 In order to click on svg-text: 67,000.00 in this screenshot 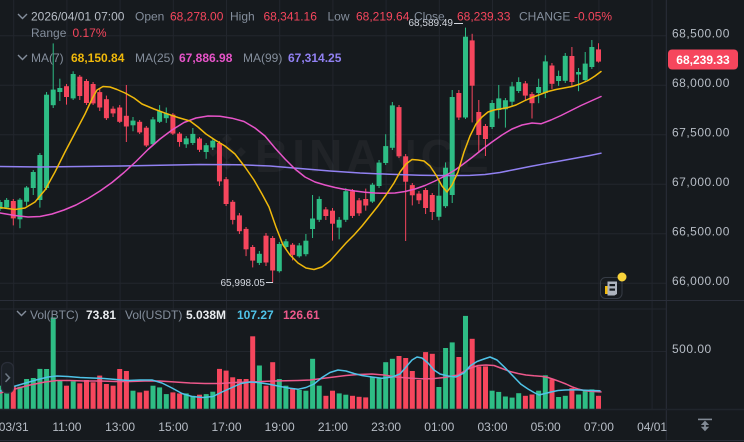, I will do `click(701, 182)`.